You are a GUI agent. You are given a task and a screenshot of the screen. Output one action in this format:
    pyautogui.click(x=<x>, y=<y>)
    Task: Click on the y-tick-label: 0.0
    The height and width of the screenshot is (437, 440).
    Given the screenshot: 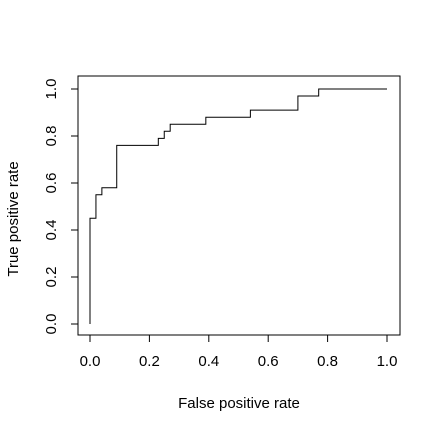 What is the action you would take?
    pyautogui.click(x=51, y=324)
    